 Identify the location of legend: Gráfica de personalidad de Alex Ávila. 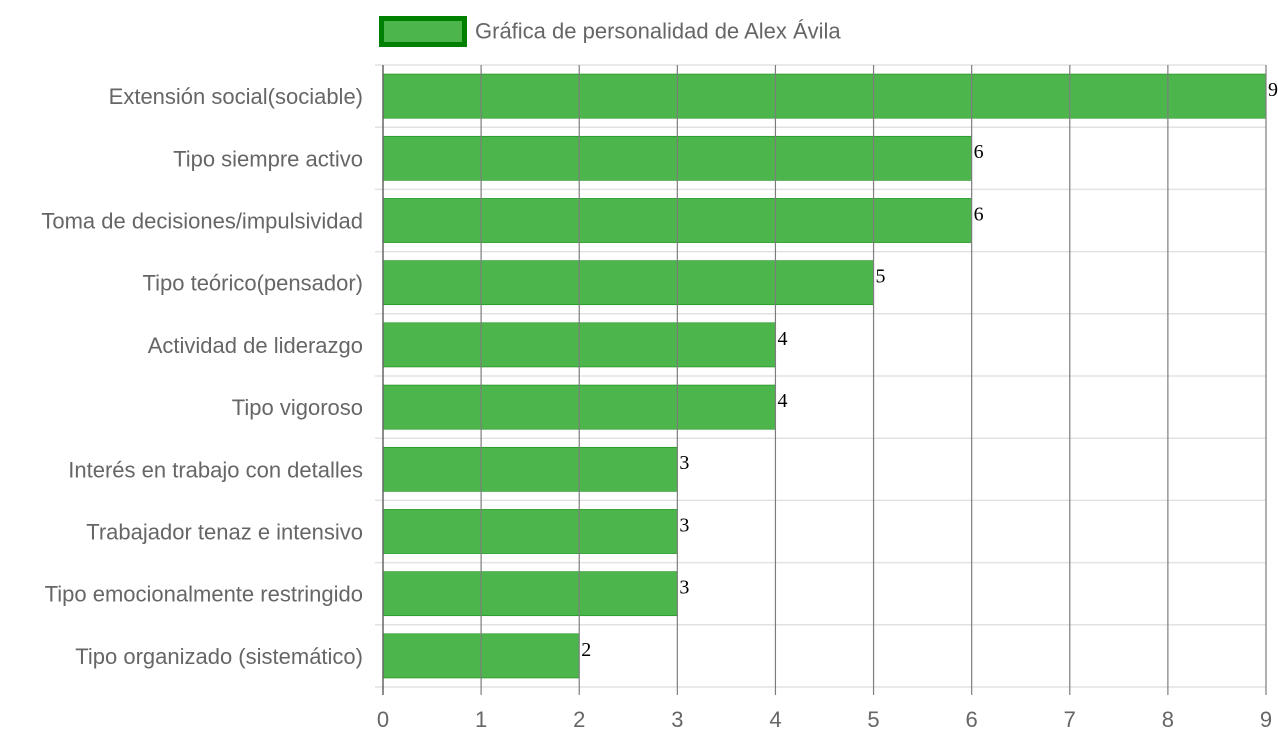
(610, 31).